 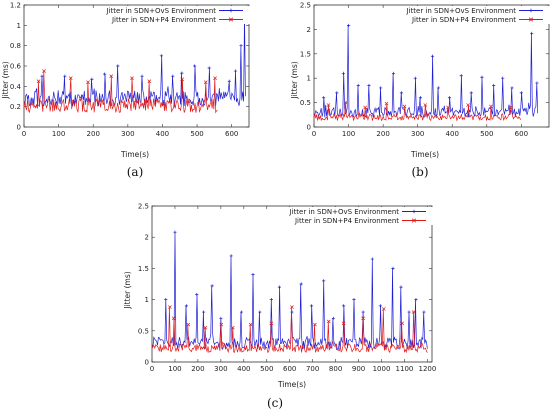 What do you see at coordinates (305, 54) in the screenshot?
I see `y-tick-label: 1.5` at bounding box center [305, 54].